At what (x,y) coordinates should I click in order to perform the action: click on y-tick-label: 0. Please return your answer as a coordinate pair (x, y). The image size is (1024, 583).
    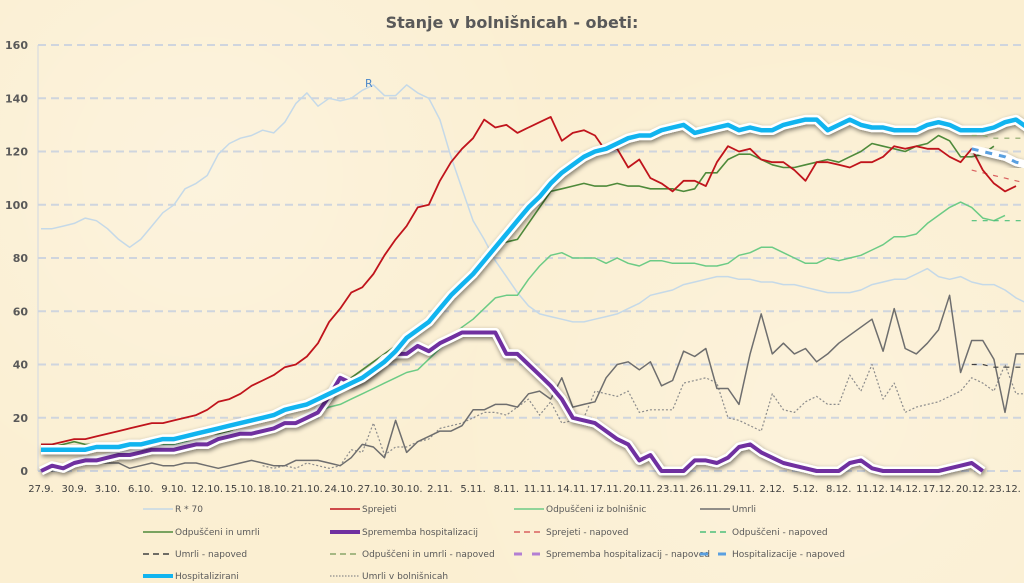
    Looking at the image, I should click on (24, 471).